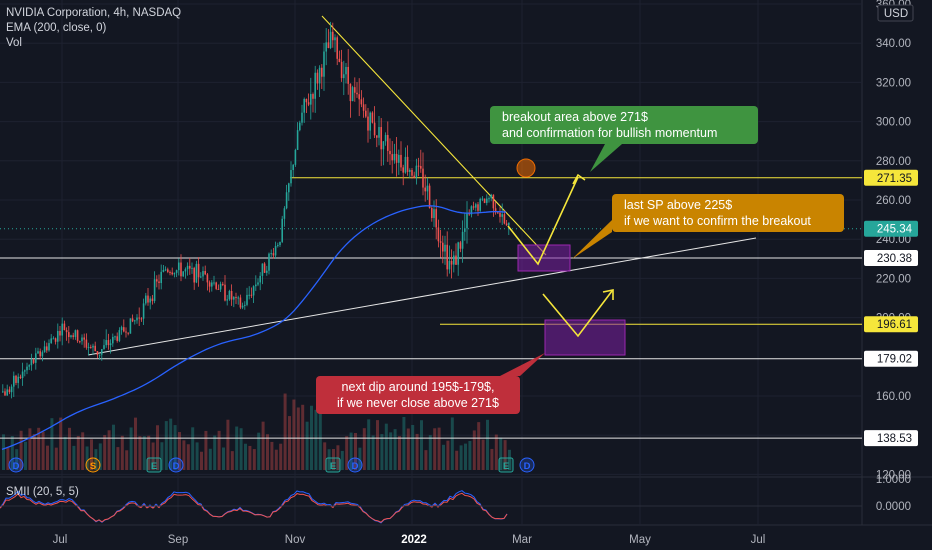 Image resolution: width=932 pixels, height=550 pixels. What do you see at coordinates (640, 540) in the screenshot?
I see `time-tick-5: May` at bounding box center [640, 540].